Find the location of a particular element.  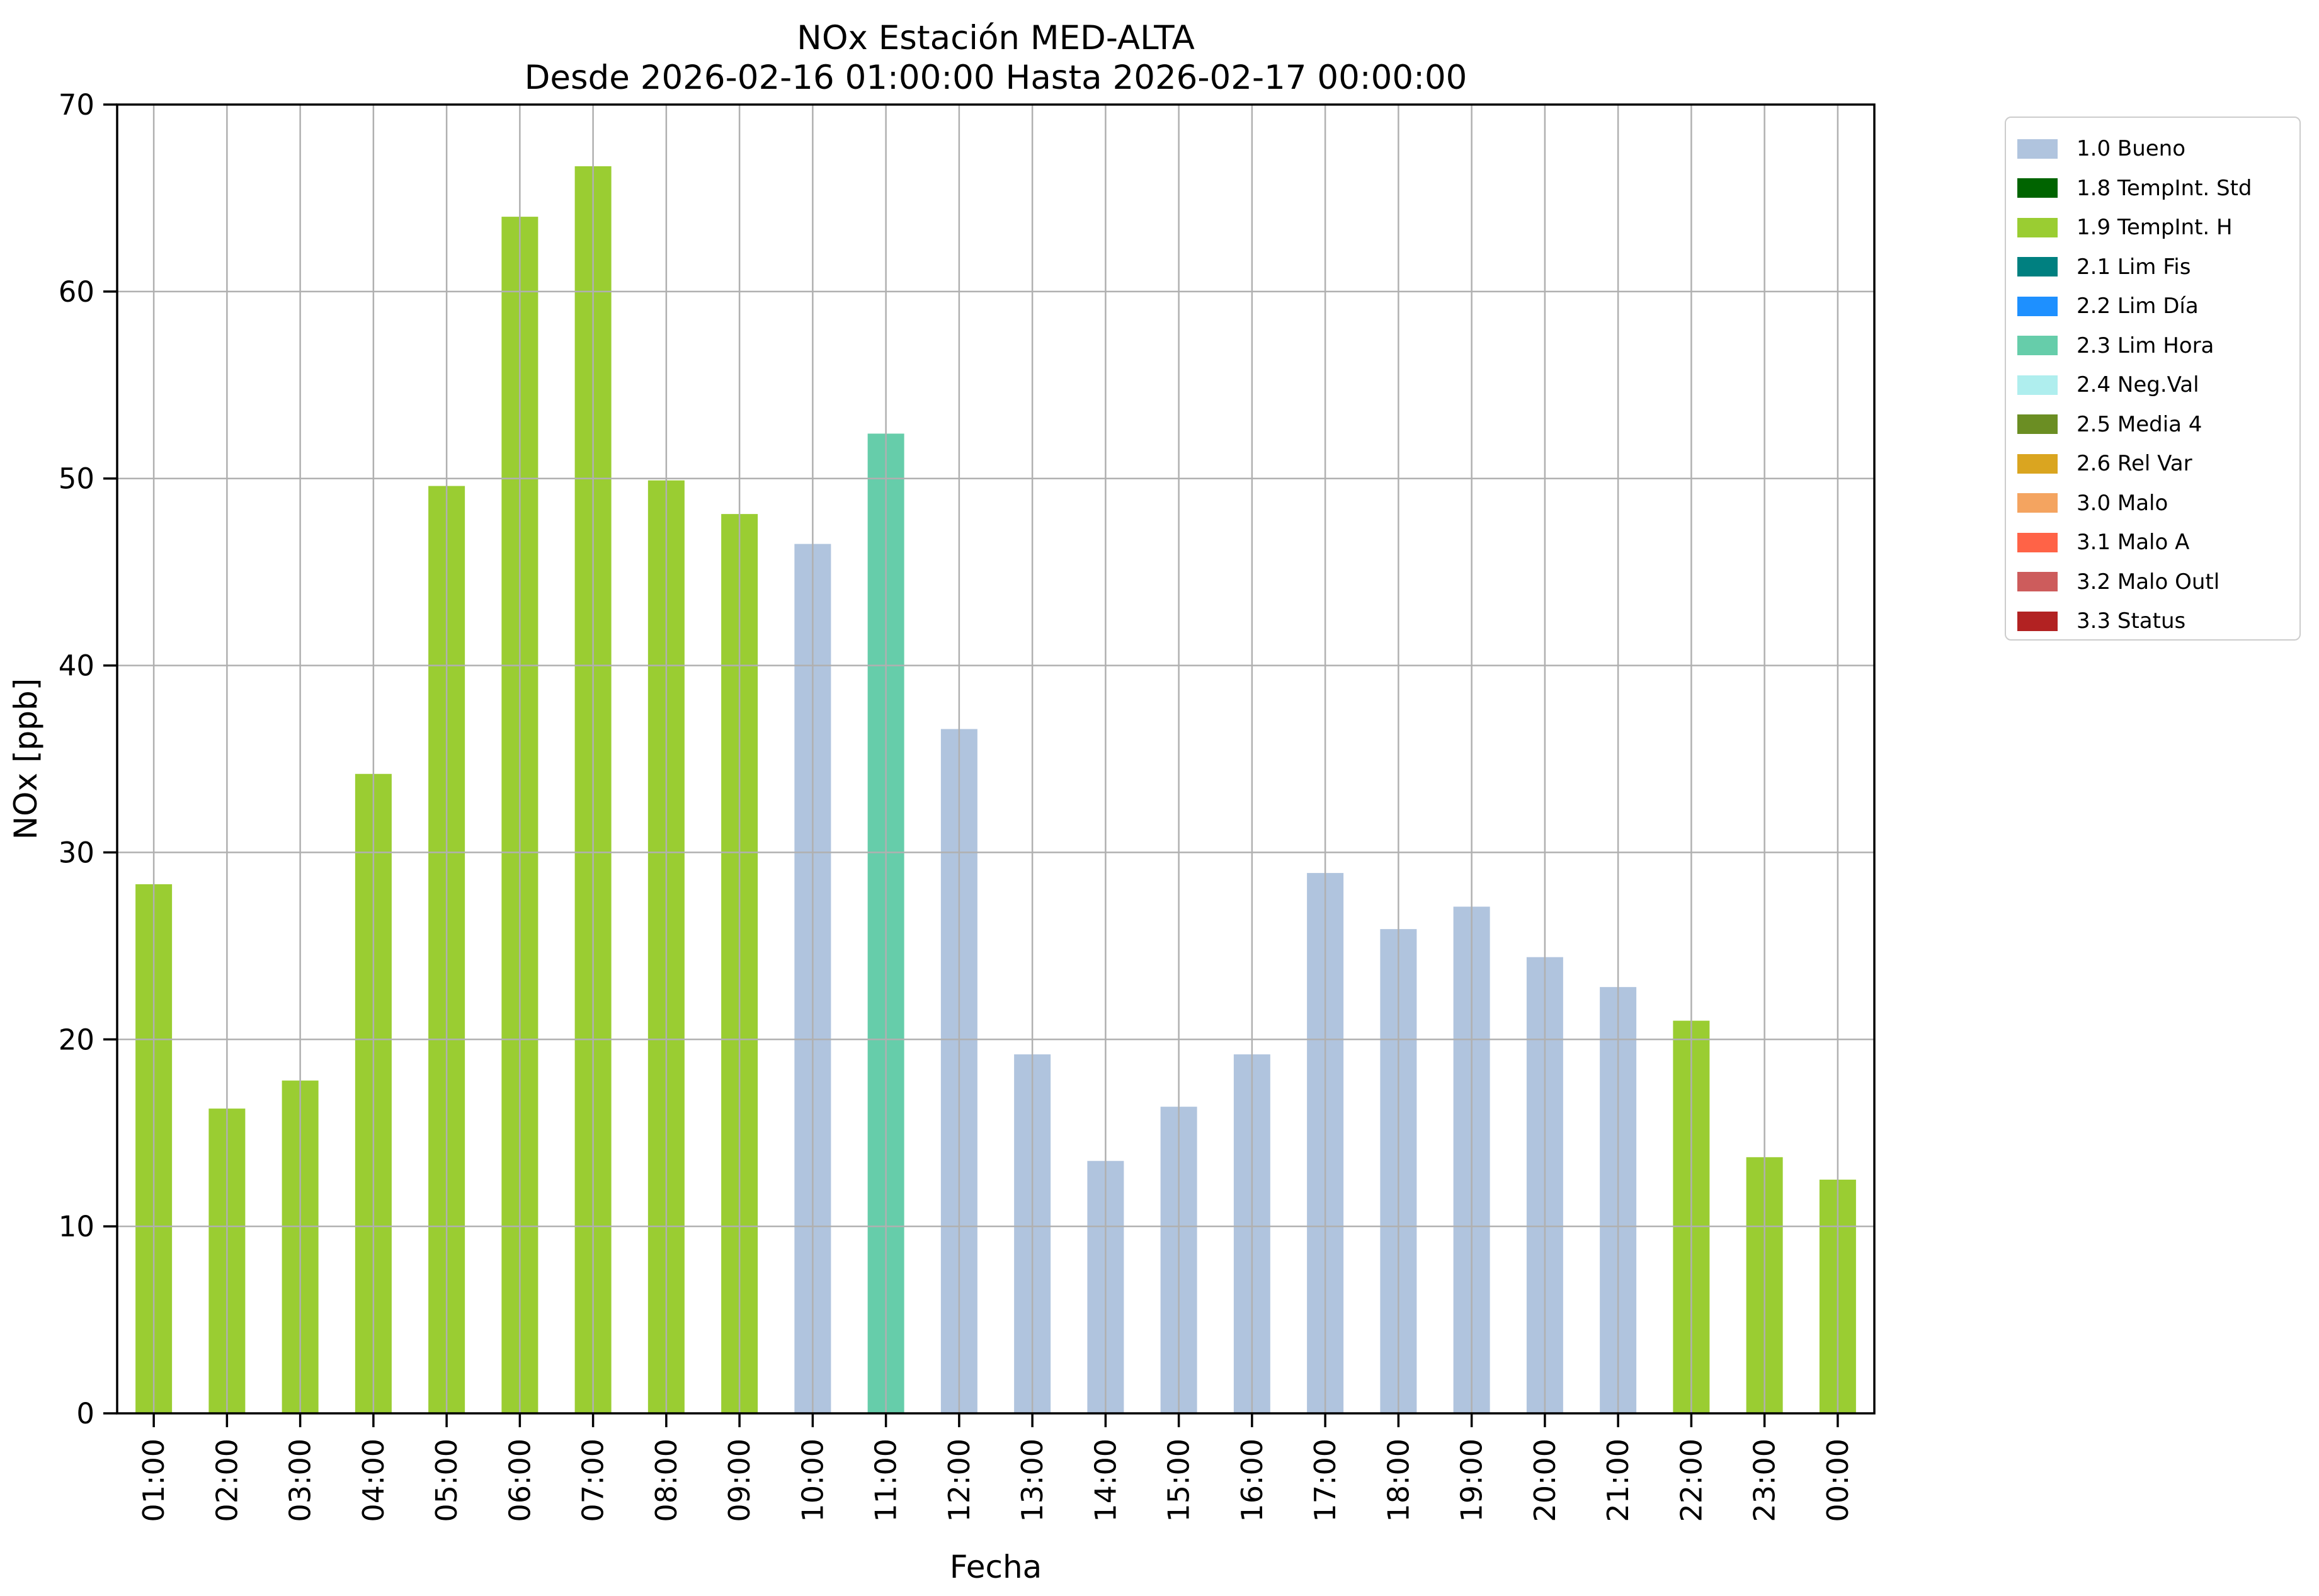

x-tick-label: 18:00 is located at coordinates (1398, 1480).